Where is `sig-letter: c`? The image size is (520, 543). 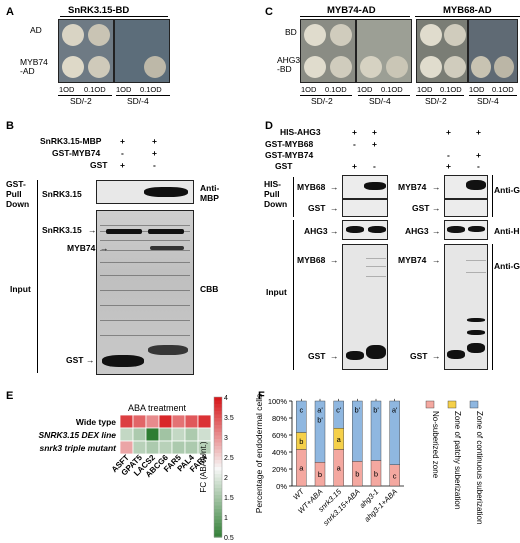 sig-letter: c is located at coordinates (301, 410).